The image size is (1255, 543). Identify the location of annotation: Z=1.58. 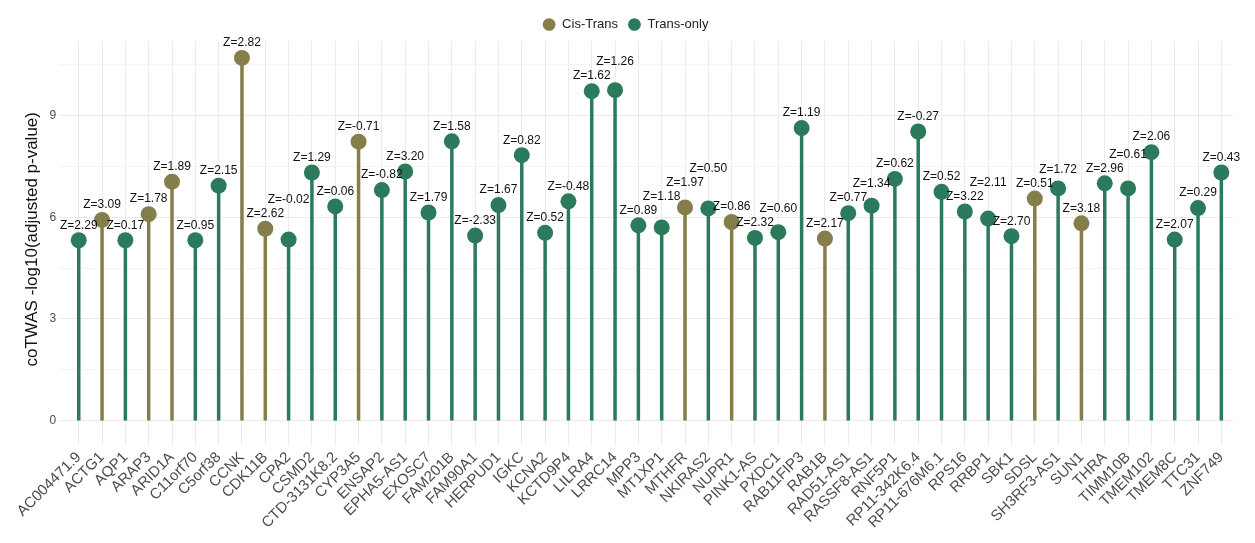
(451, 125).